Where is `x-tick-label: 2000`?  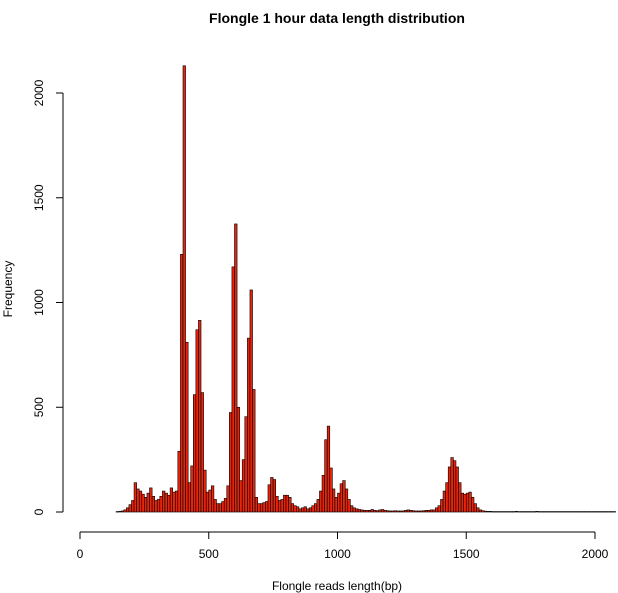
x-tick-label: 2000 is located at coordinates (595, 554).